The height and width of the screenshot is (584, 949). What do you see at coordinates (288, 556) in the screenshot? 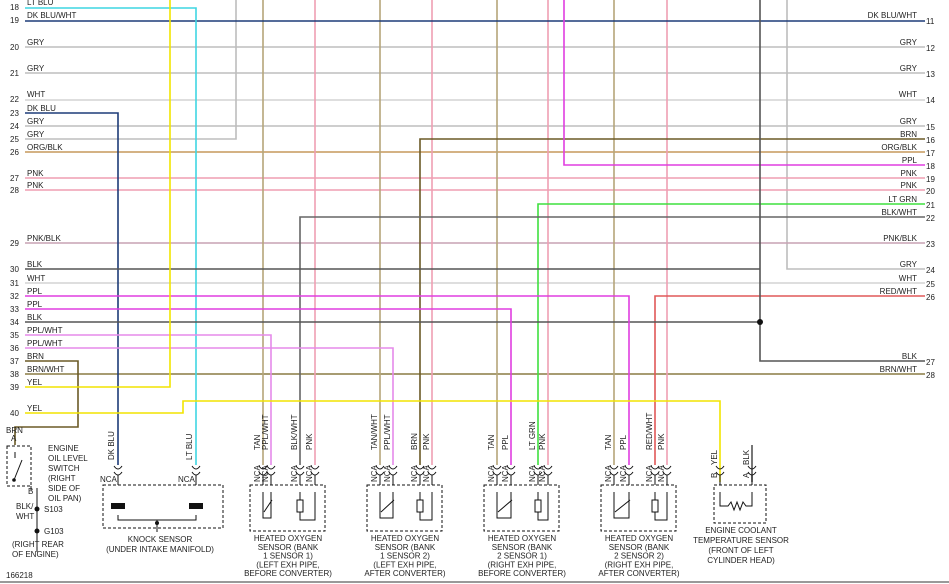
I see `component-title: 1 SENSOR 1)` at bounding box center [288, 556].